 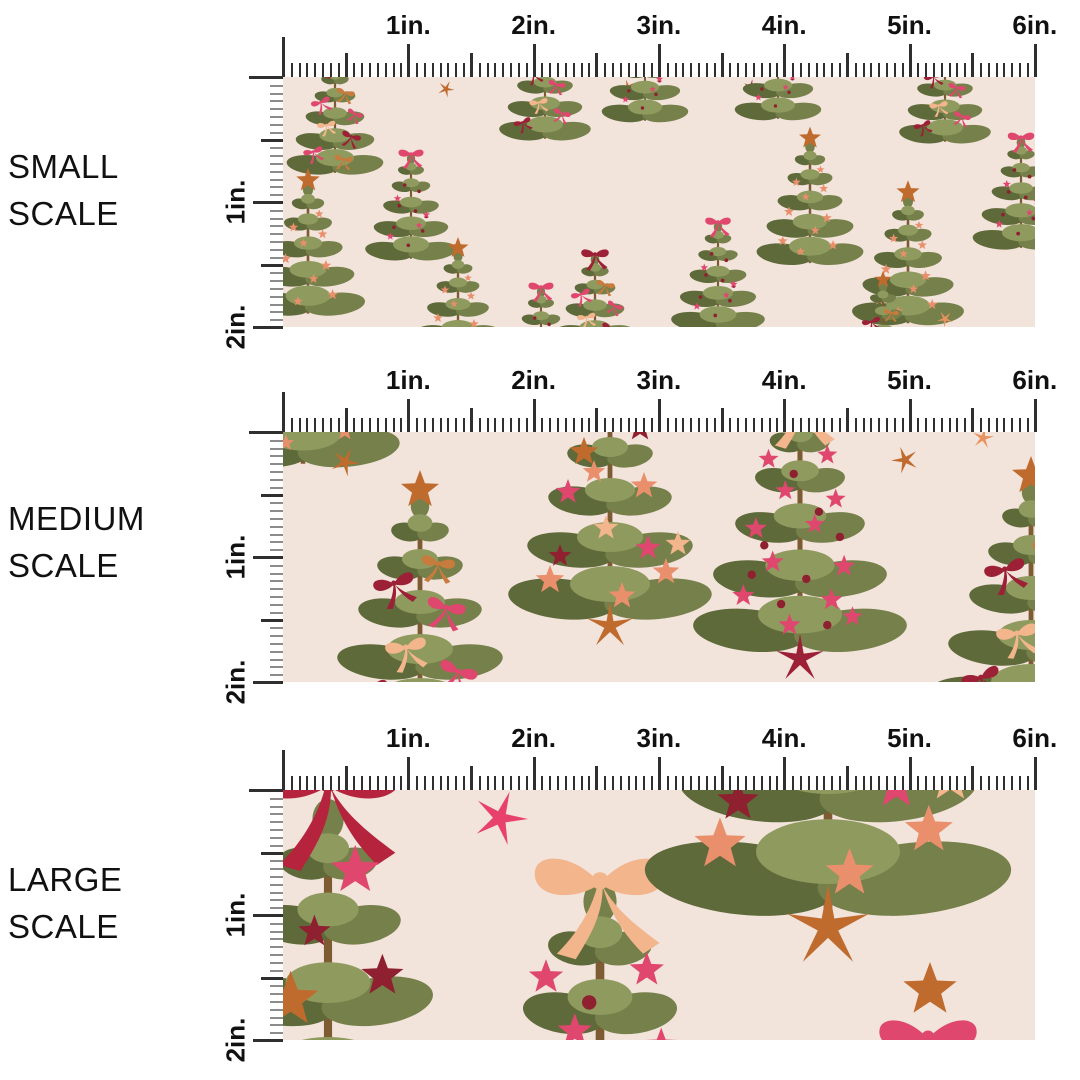 I want to click on ruler-inch-label: 1in., so click(x=235, y=915).